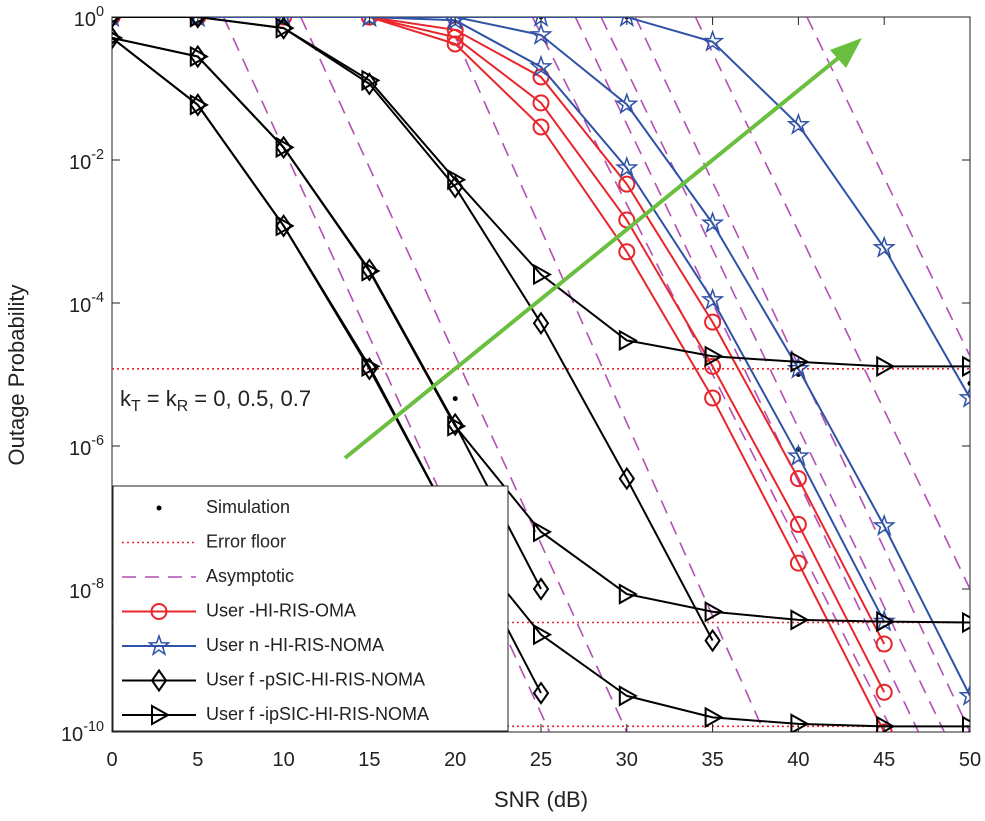 This screenshot has width=985, height=821. What do you see at coordinates (283, 760) in the screenshot?
I see `x-tick-label: 10` at bounding box center [283, 760].